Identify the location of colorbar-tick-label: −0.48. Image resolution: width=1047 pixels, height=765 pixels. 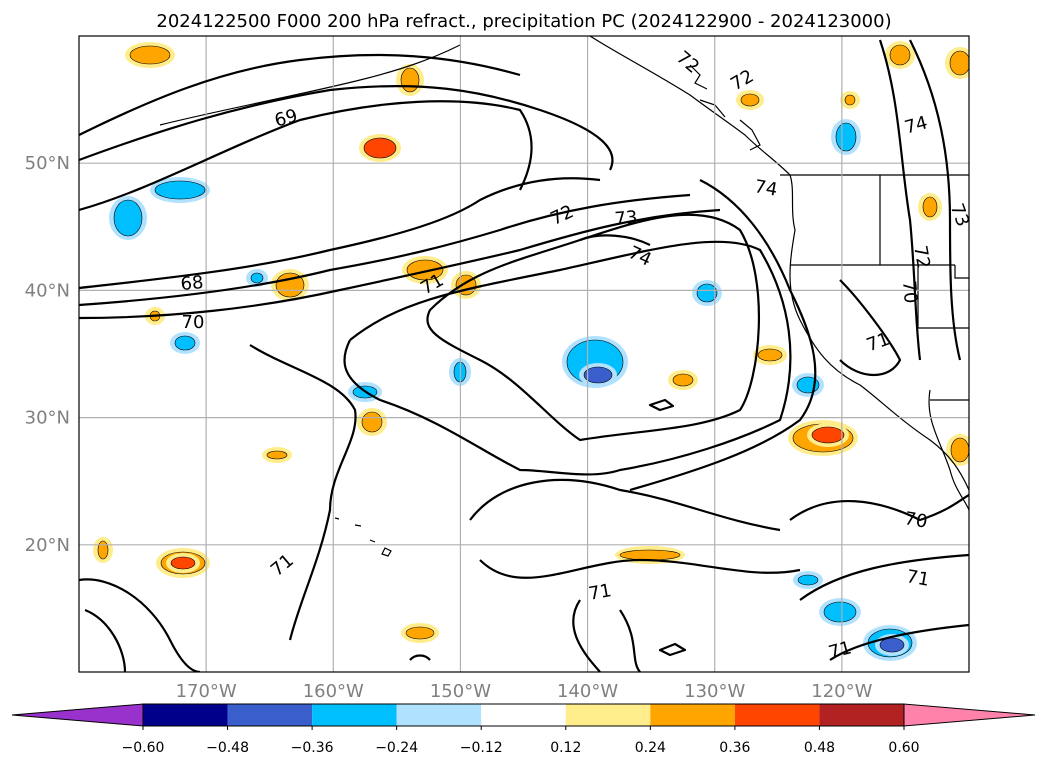
(227, 748).